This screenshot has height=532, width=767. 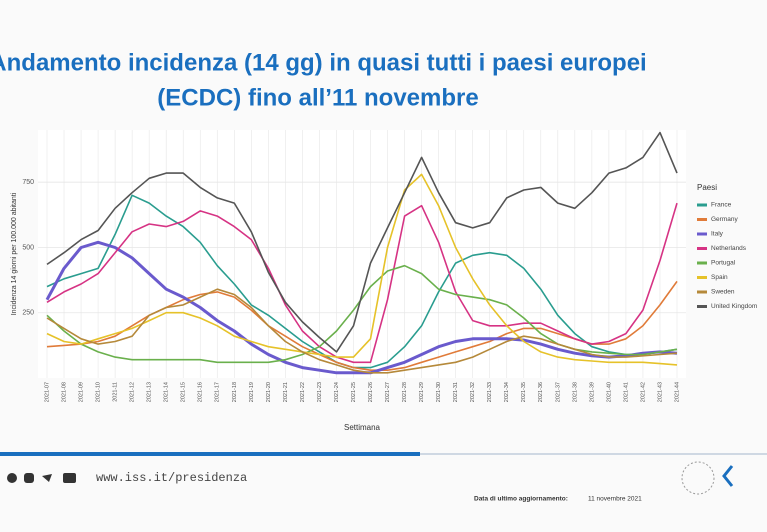 What do you see at coordinates (317, 97) in the screenshot?
I see `title-line: (ECDC) fino all’11 novembre` at bounding box center [317, 97].